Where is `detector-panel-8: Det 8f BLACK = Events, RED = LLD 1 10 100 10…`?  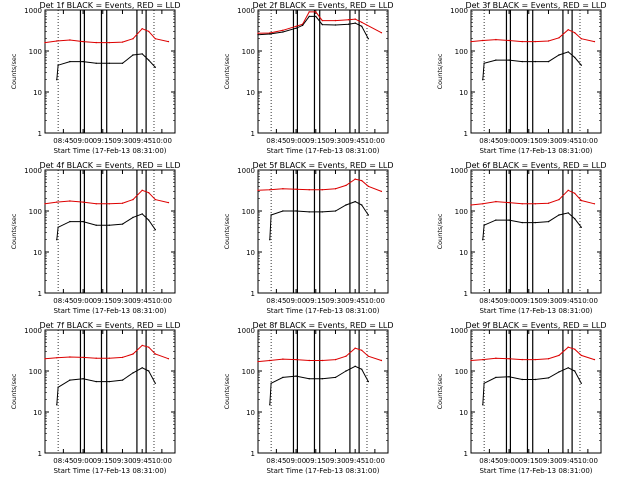 detector-panel-8: Det 8f BLACK = Events, RED = LLD 1 10 100 10… is located at coordinates (308, 398).